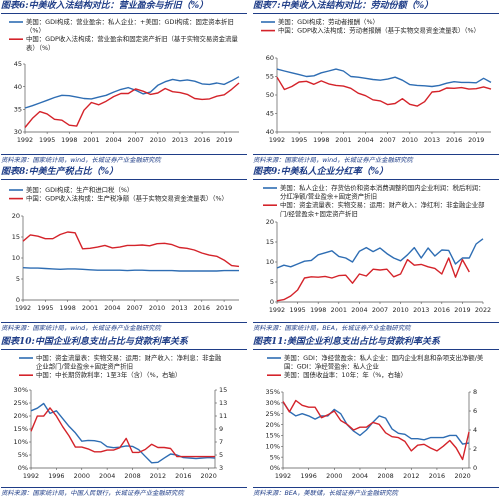 The image size is (500, 500). I want to click on y2-tick-label: 15, so click(223, 390).